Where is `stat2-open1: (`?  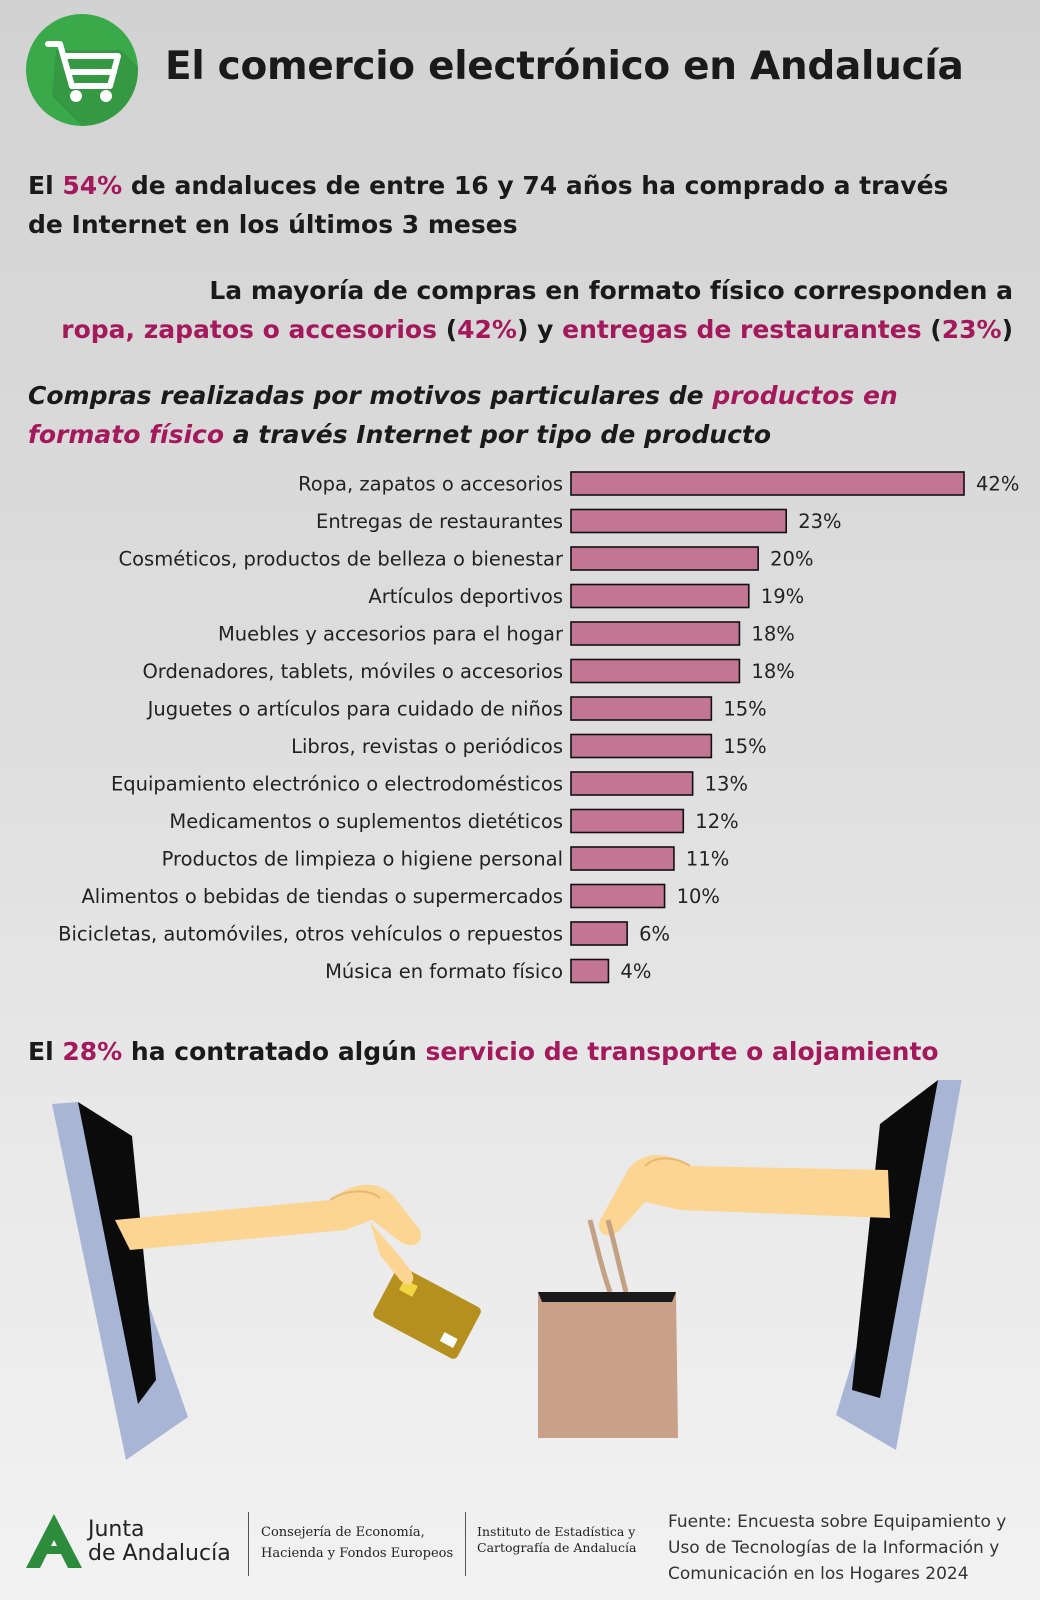 stat2-open1: ( is located at coordinates (447, 329).